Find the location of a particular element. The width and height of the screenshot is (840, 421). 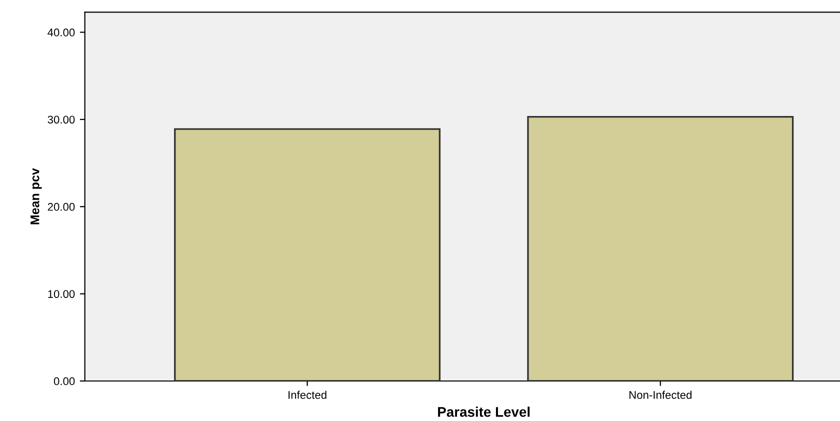

y-axis-title: Mean pcv is located at coordinates (36, 196).